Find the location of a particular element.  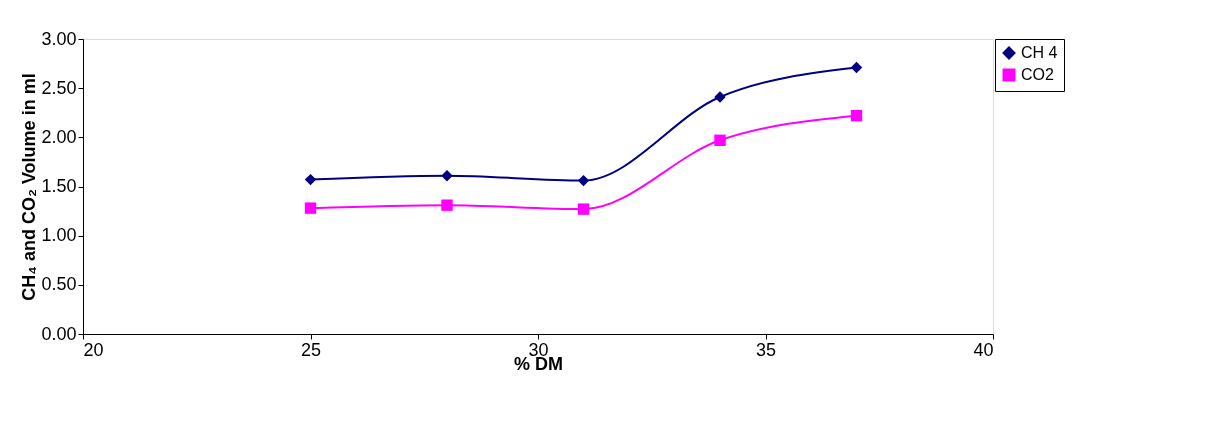

y-tick-label: 1.50 is located at coordinates (59, 186).